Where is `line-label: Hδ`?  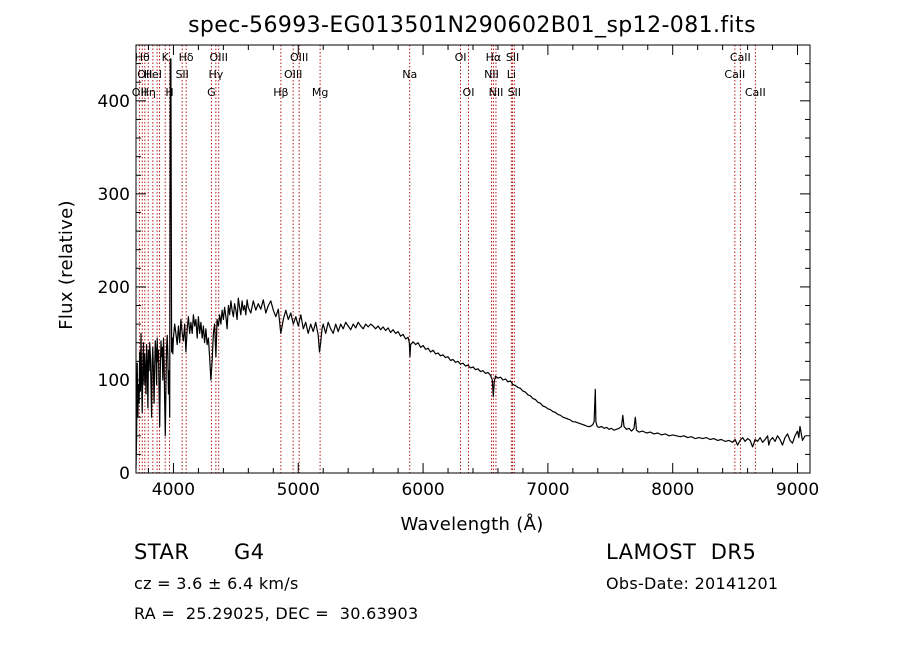
line-label: Hδ is located at coordinates (186, 57).